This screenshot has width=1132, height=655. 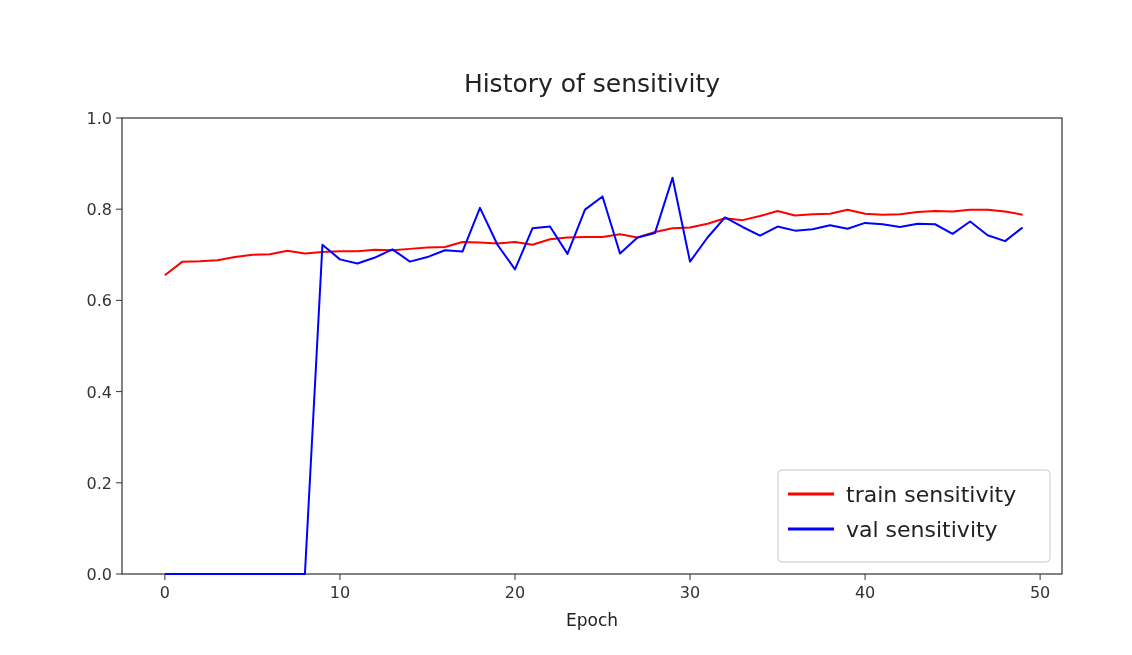 What do you see at coordinates (592, 620) in the screenshot?
I see `x-axis-title: Epoch` at bounding box center [592, 620].